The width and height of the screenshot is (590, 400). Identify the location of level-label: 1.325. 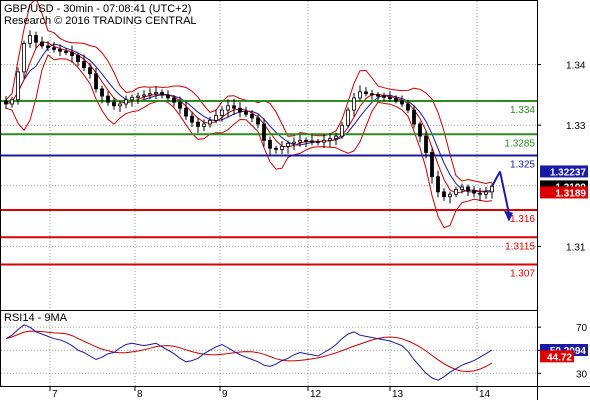
(522, 165).